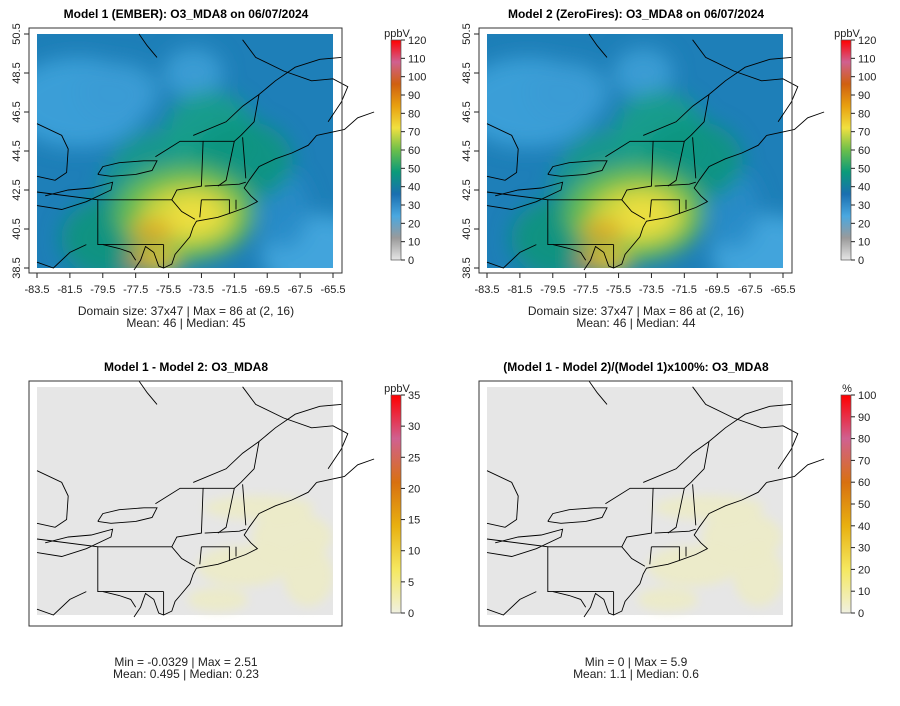 The image size is (900, 706). Describe the element at coordinates (186, 367) in the screenshot. I see `panel-title: Model 1 - Model 2: O3_MDA8` at that location.